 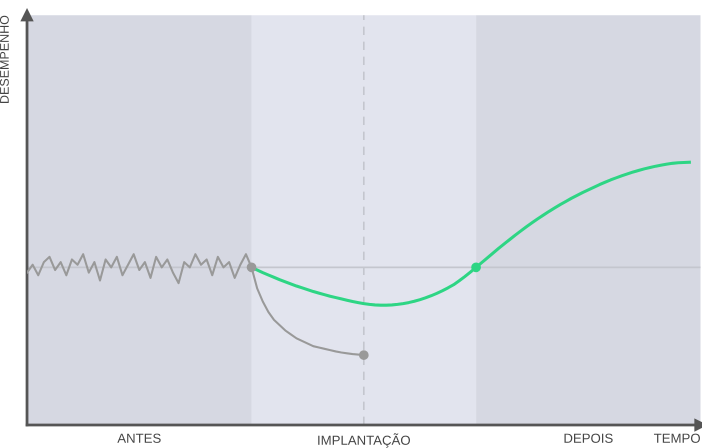 What do you see at coordinates (588, 438) in the screenshot?
I see `text: DEPOIS` at bounding box center [588, 438].